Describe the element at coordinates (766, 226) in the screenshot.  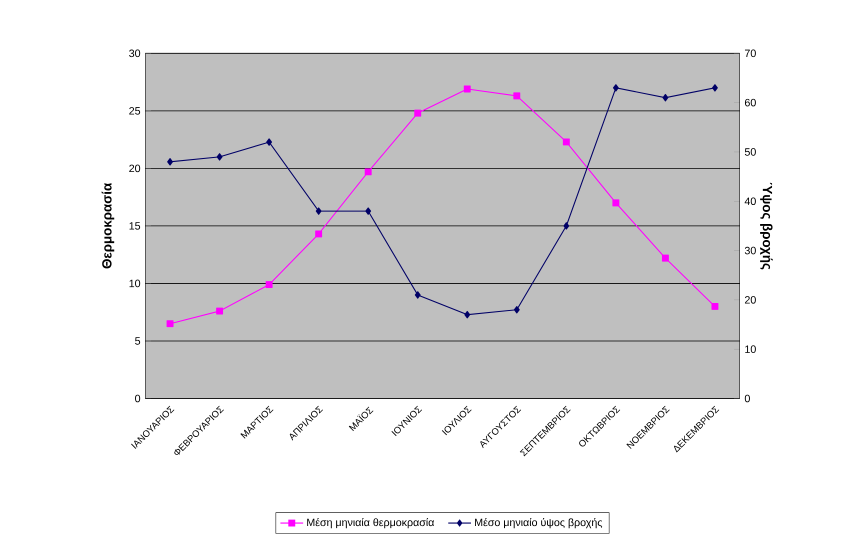
I see `y2-axis-title: Ύψος βροχής` at that location.